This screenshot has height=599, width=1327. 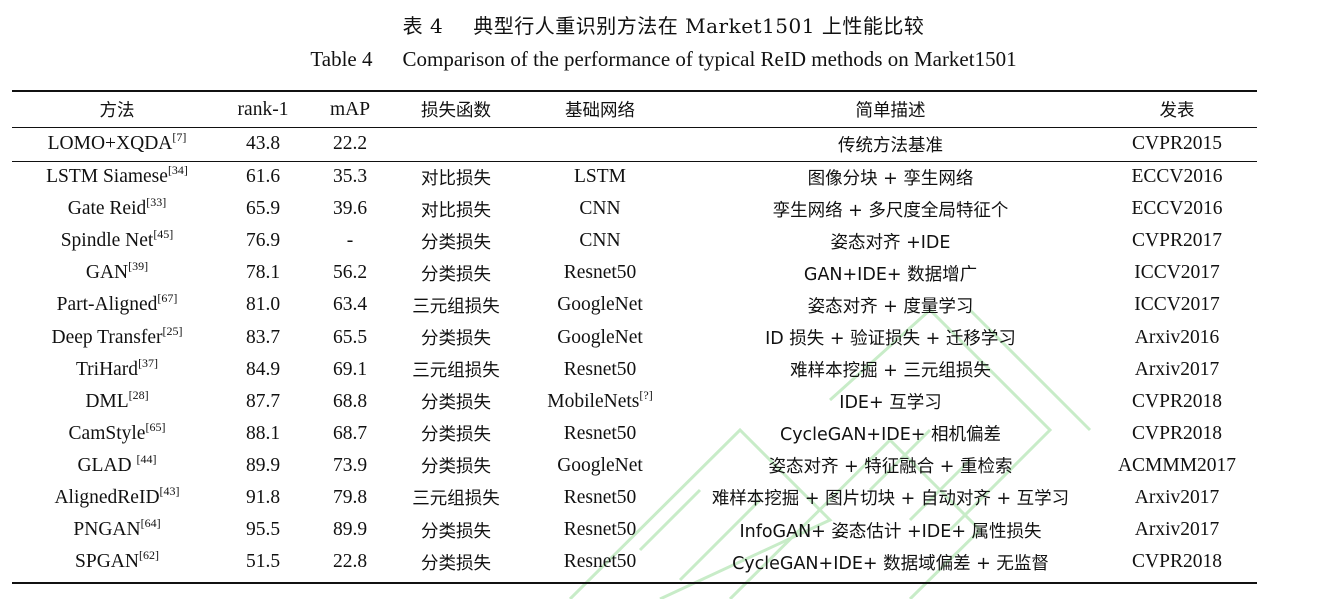 I want to click on header-loss: 损失函数, so click(x=456, y=111).